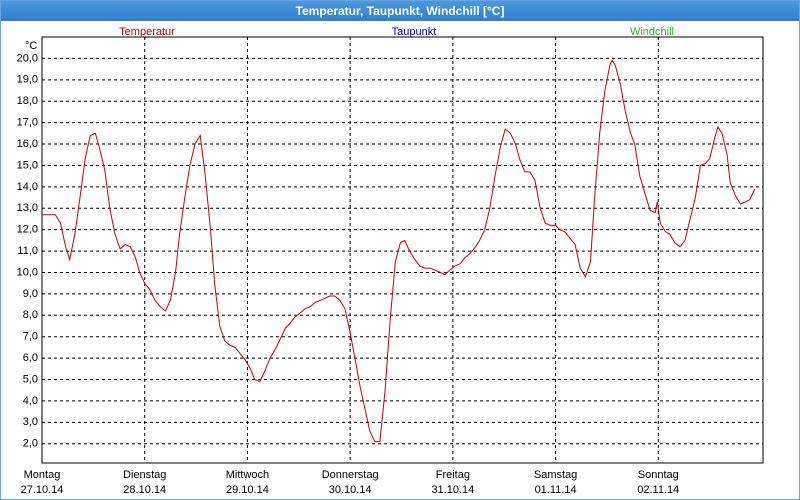 This screenshot has height=500, width=800. Describe the element at coordinates (247, 490) in the screenshot. I see `x-tick-sublabel: 29.10.14` at that location.